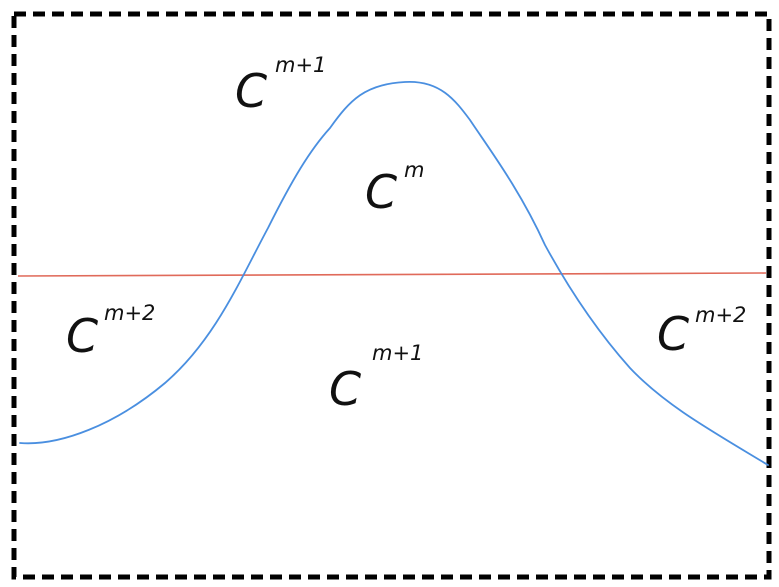 This screenshot has height=587, width=779. I want to click on label-inside-peak-base: C, so click(381, 192).